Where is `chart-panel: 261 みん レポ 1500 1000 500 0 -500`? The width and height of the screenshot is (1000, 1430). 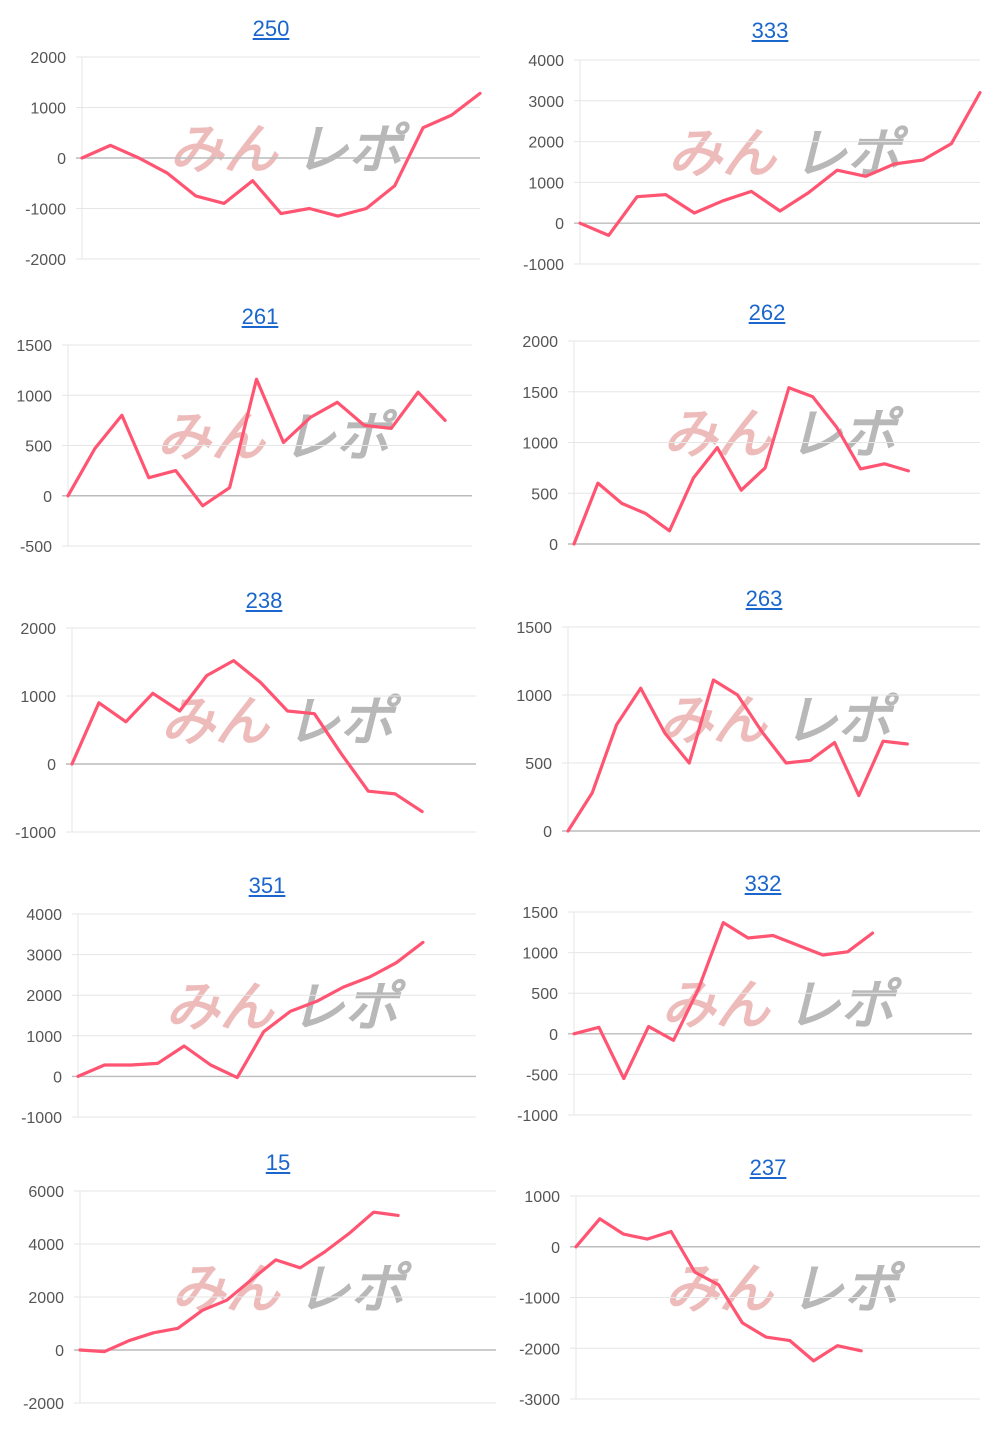 chart-panel: 261 みん レポ 1500 1000 500 0 -500 is located at coordinates (250, 432).